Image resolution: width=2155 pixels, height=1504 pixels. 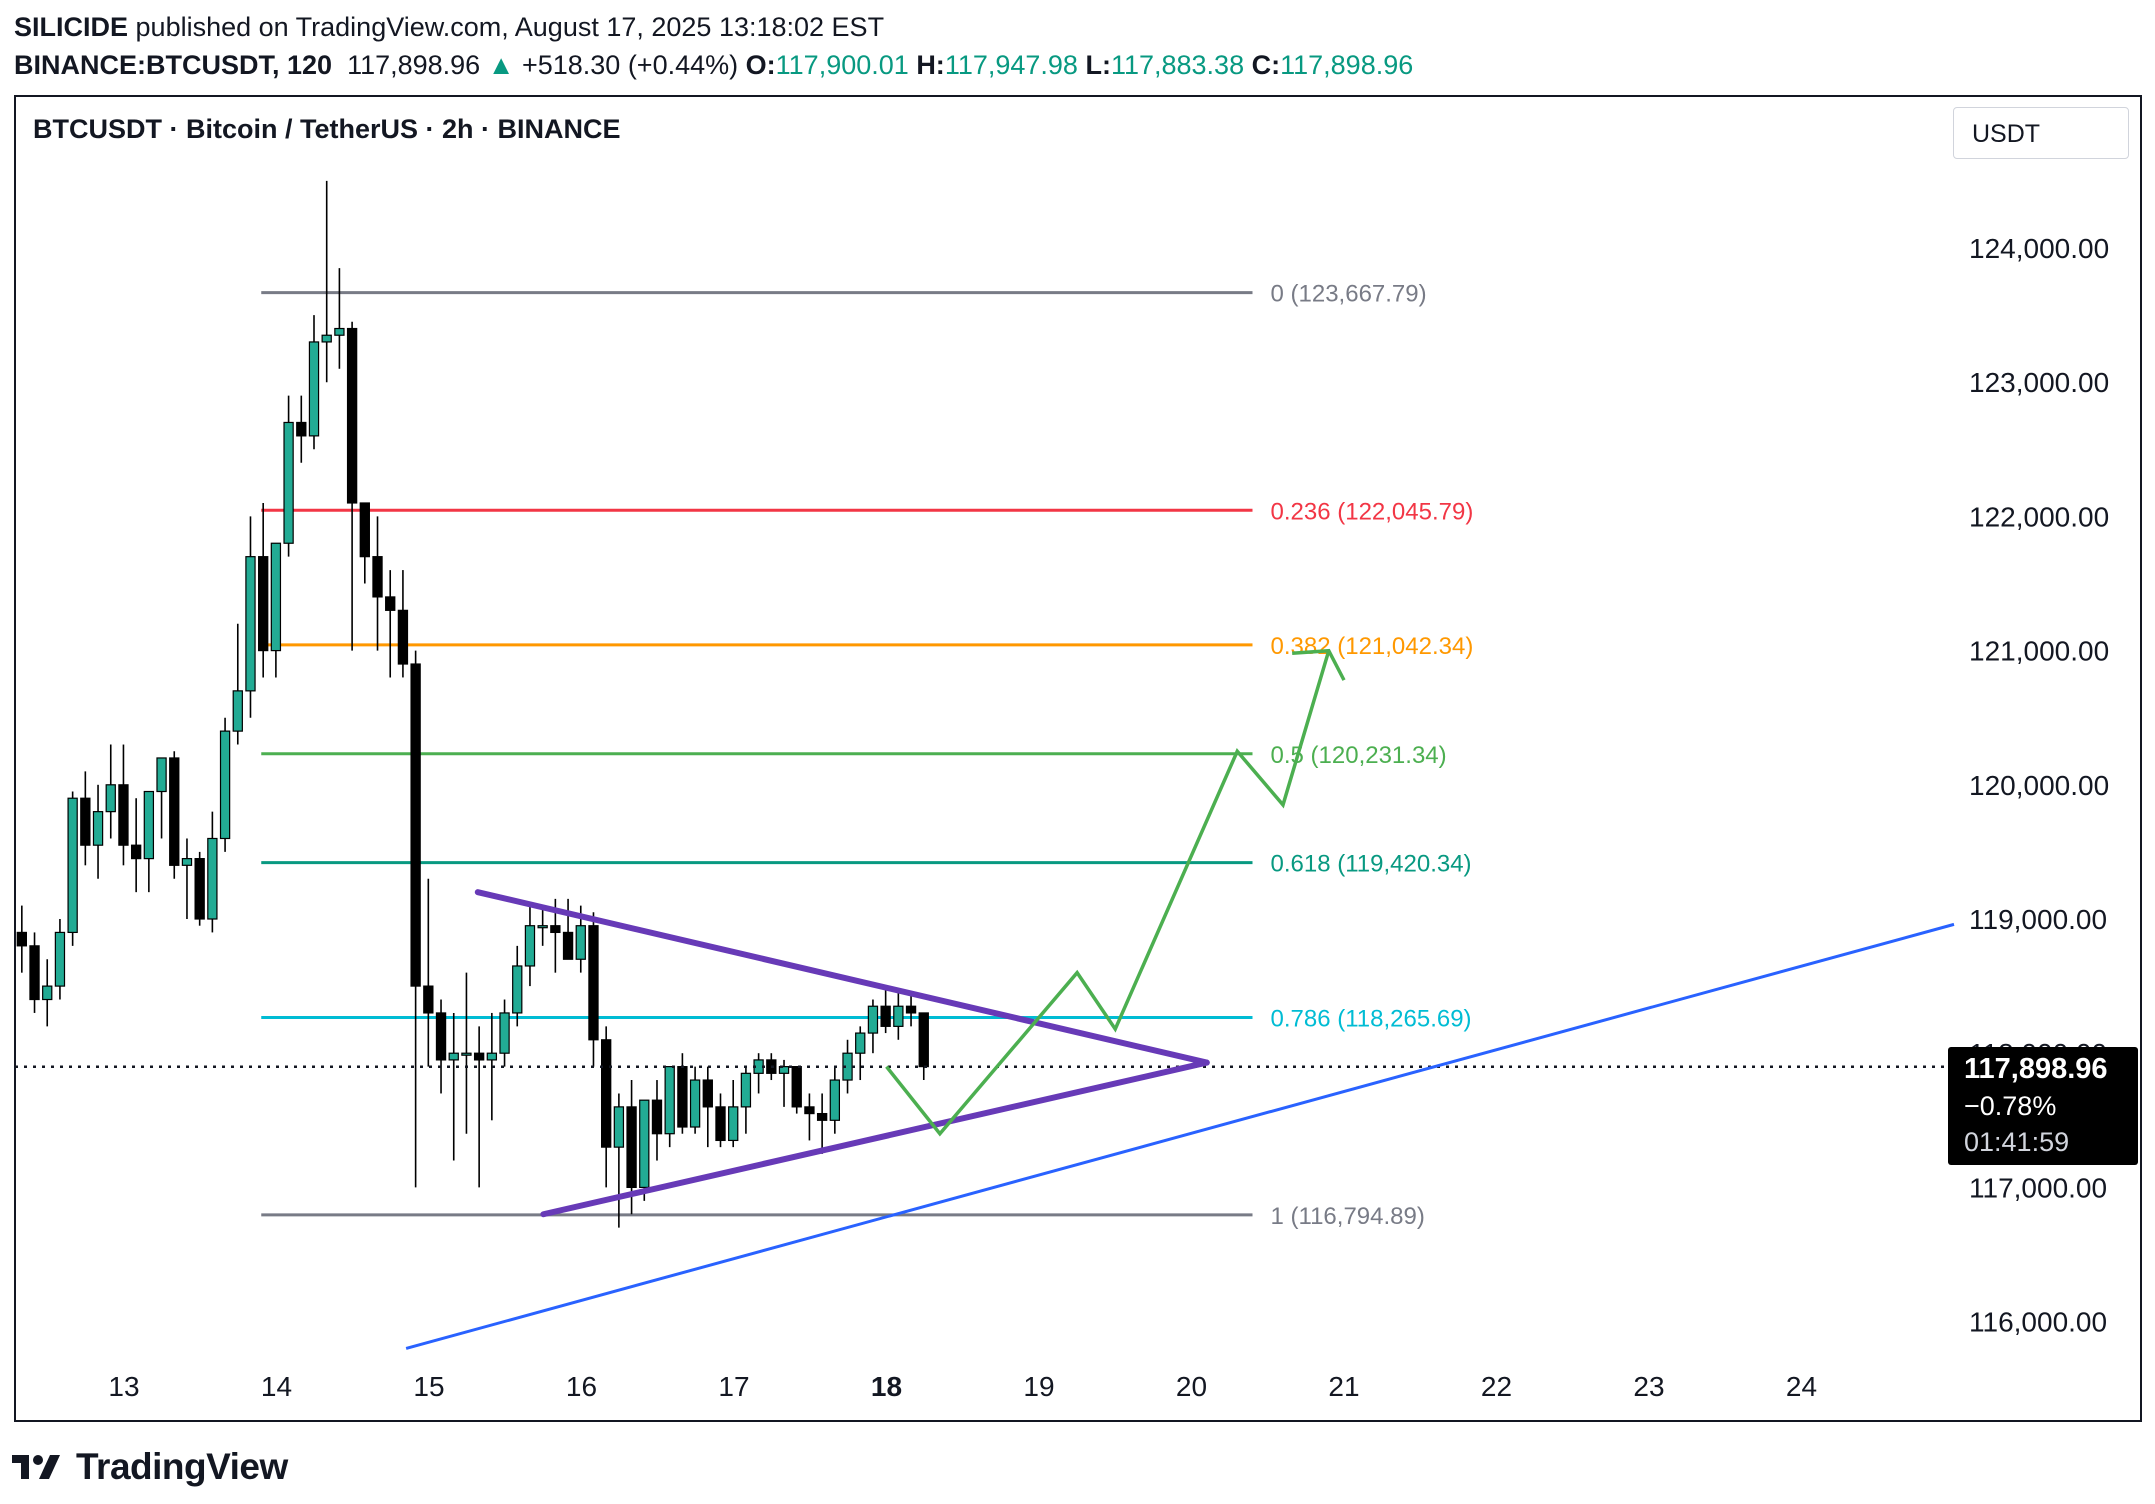 I want to click on x-tick-label: 17, so click(x=733, y=1386).